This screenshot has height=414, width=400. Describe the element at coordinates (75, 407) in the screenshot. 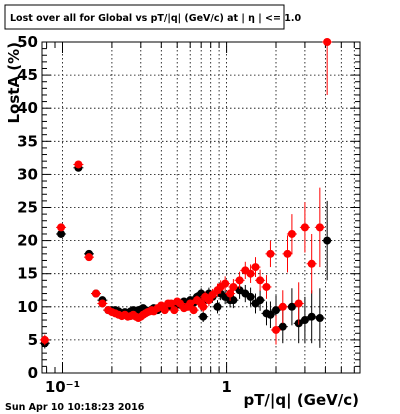

I see `timestamp: Sun Apr 10 10:18:23 2016` at that location.